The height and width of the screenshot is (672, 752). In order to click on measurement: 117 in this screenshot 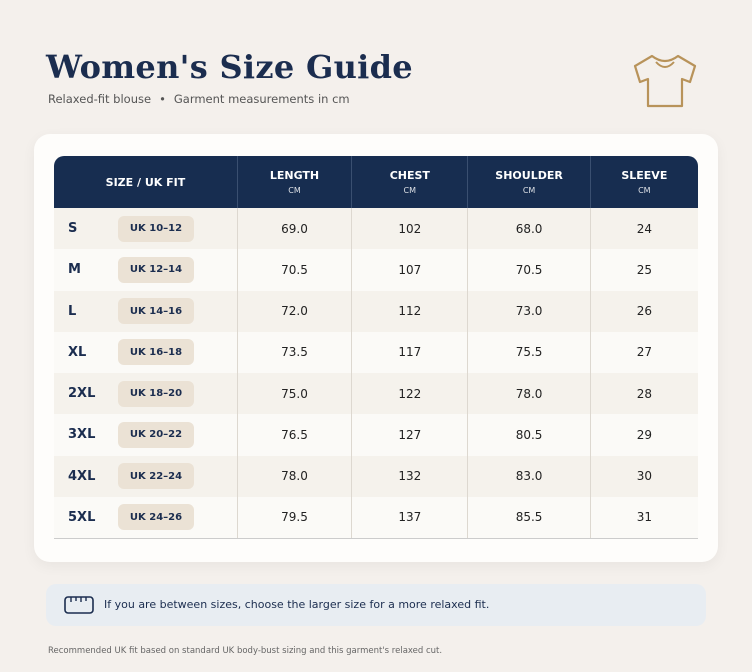, I will do `click(409, 352)`.